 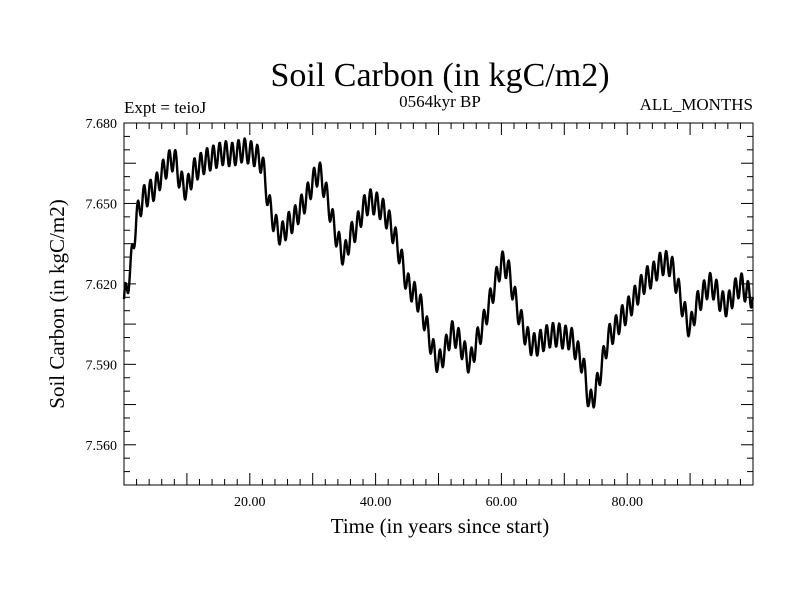 I want to click on subtitle-months: ALL_MONTHS, so click(x=696, y=104).